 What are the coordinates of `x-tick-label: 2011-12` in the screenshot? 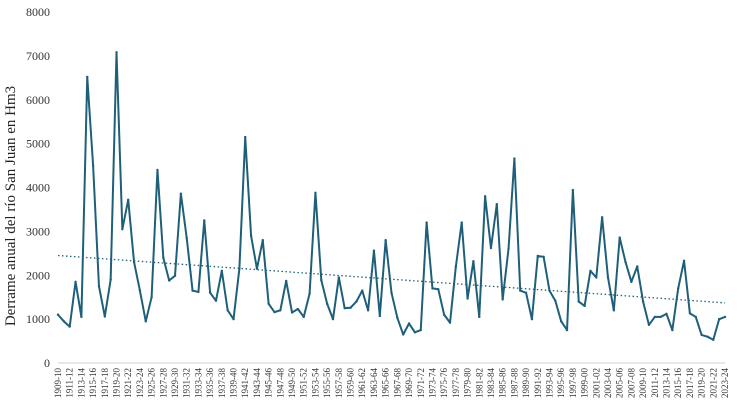 It's located at (655, 383).